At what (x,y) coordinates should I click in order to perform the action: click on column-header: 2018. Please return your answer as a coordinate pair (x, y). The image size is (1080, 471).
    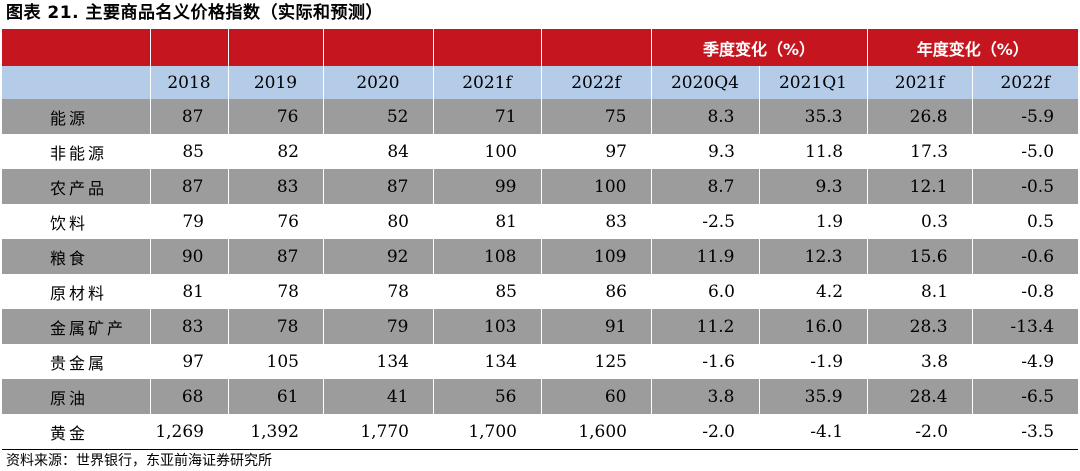
    Looking at the image, I should click on (188, 82).